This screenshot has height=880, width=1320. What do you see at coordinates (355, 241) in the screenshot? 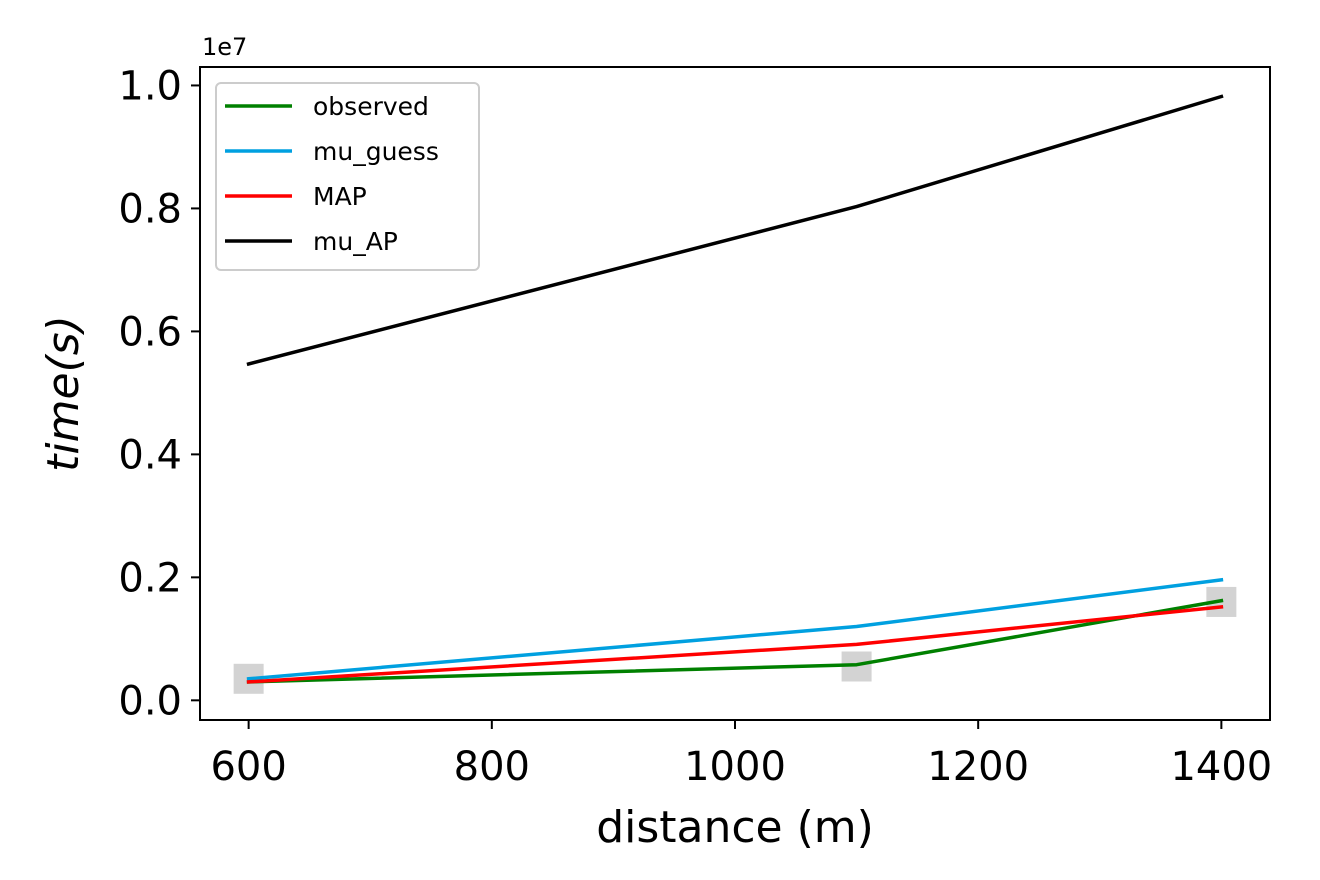
I see `legend-label-mu-ap: mu_AP` at bounding box center [355, 241].